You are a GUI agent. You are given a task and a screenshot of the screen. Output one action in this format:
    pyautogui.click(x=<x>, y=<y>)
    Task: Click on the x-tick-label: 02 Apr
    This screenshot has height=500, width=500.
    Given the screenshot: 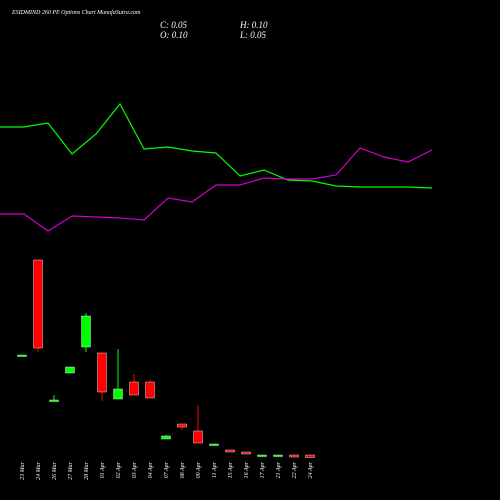 What is the action you would take?
    pyautogui.click(x=119, y=469)
    